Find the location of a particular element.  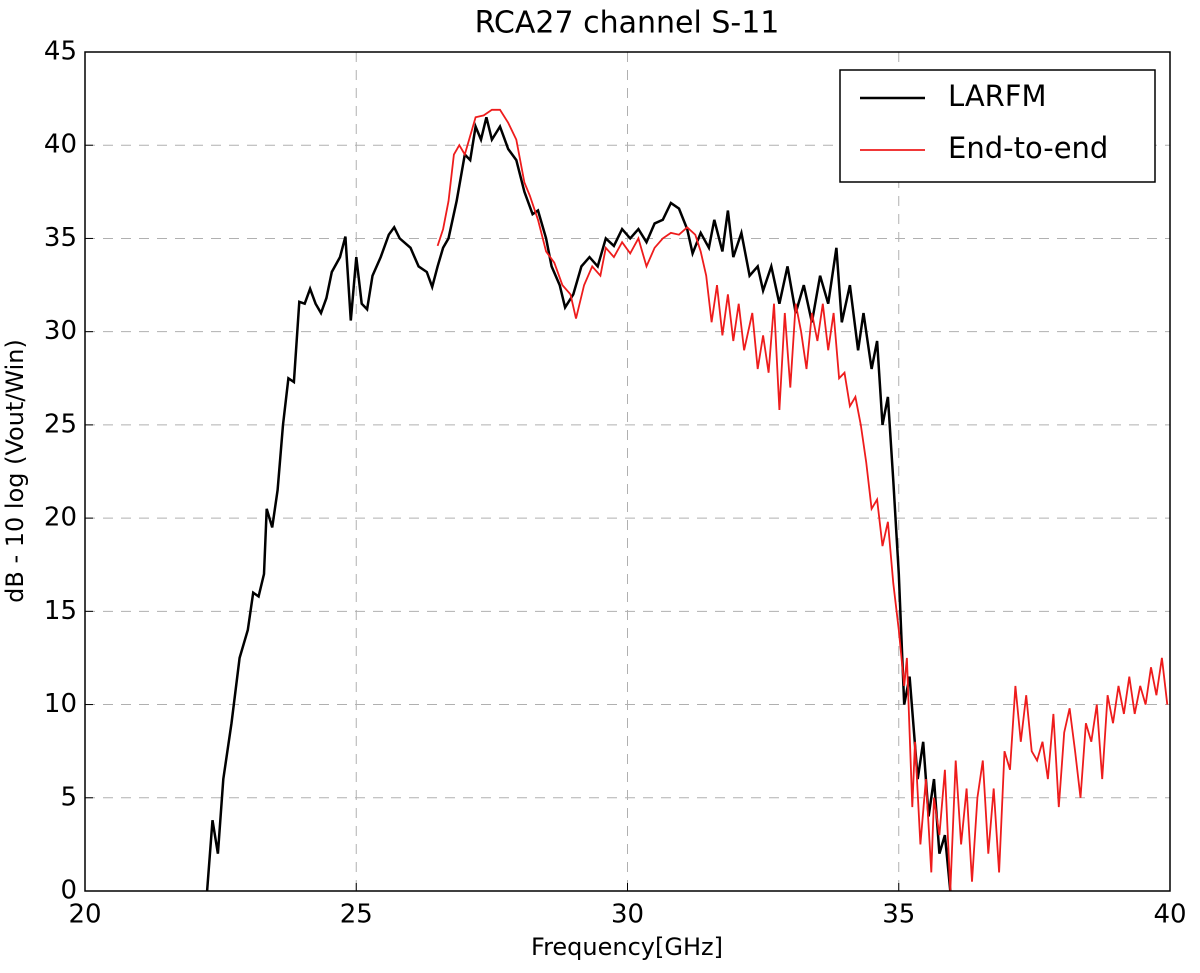

y-tick-label: 40 is located at coordinates (60, 145).